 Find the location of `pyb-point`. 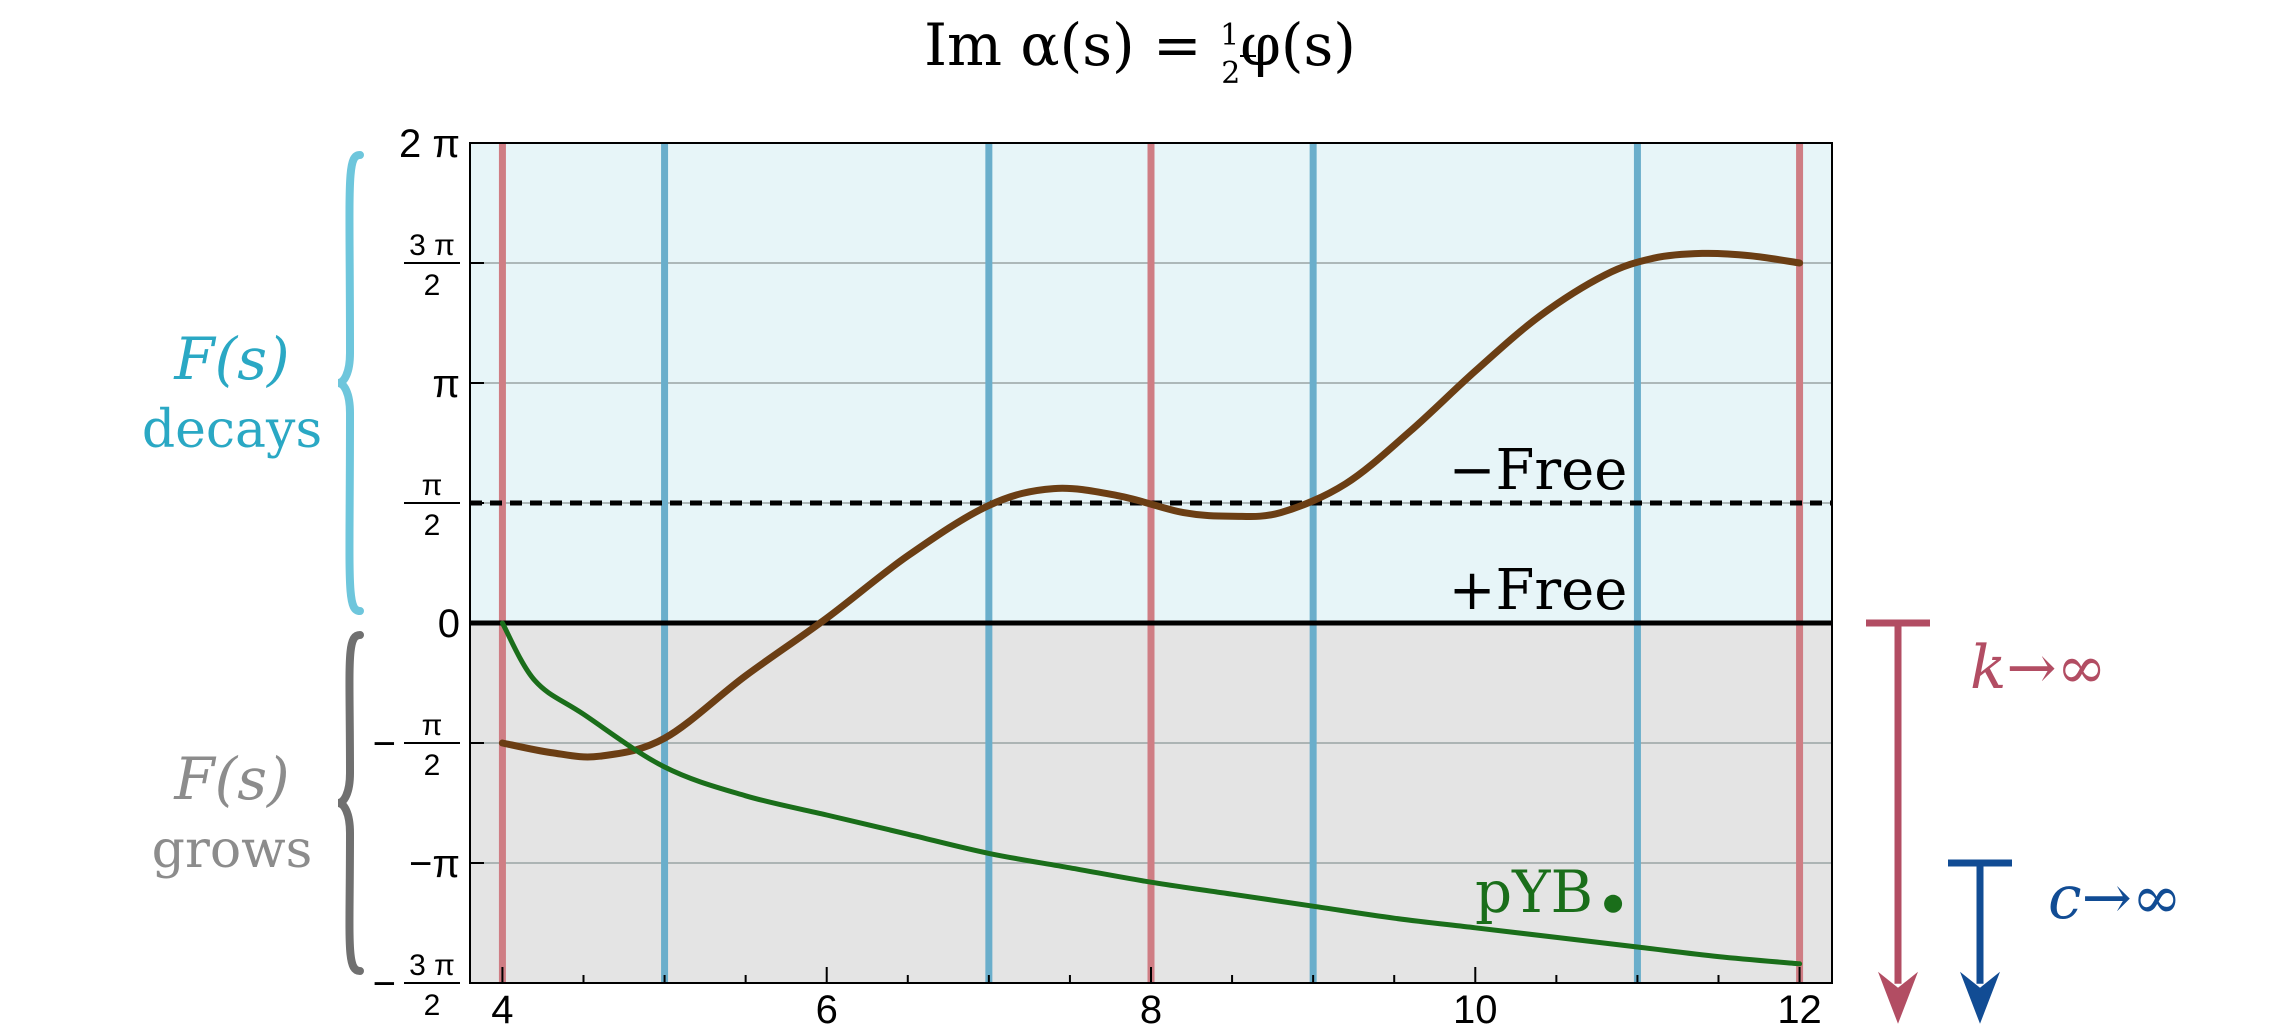

pyb-point is located at coordinates (1613, 903).